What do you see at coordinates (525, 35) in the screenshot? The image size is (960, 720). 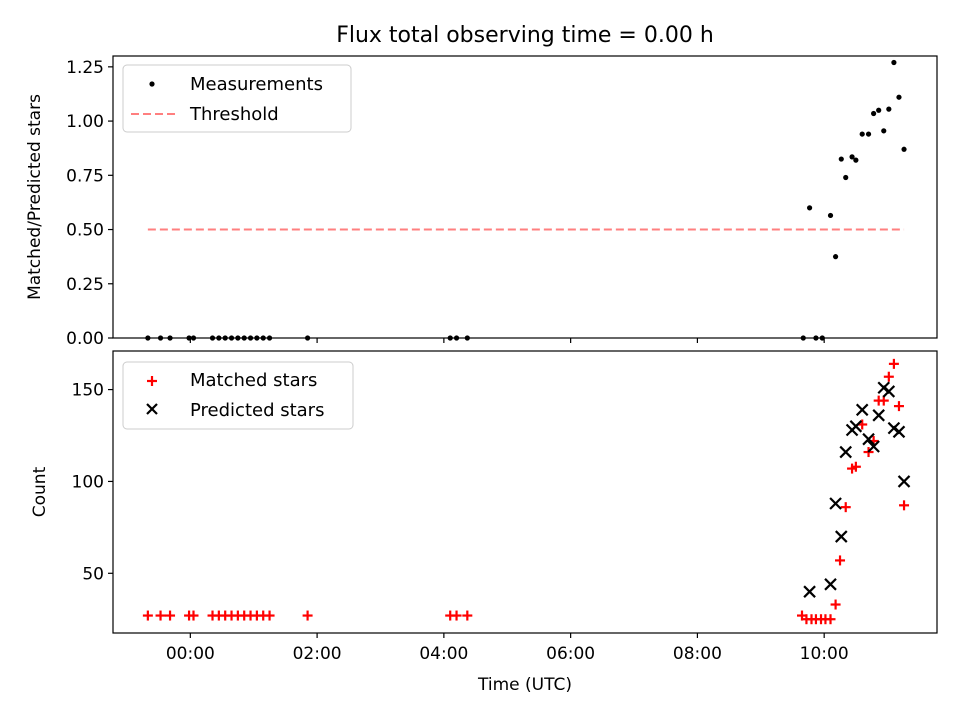 I see `chart-title: Flux total observing time = 0.00 h` at bounding box center [525, 35].